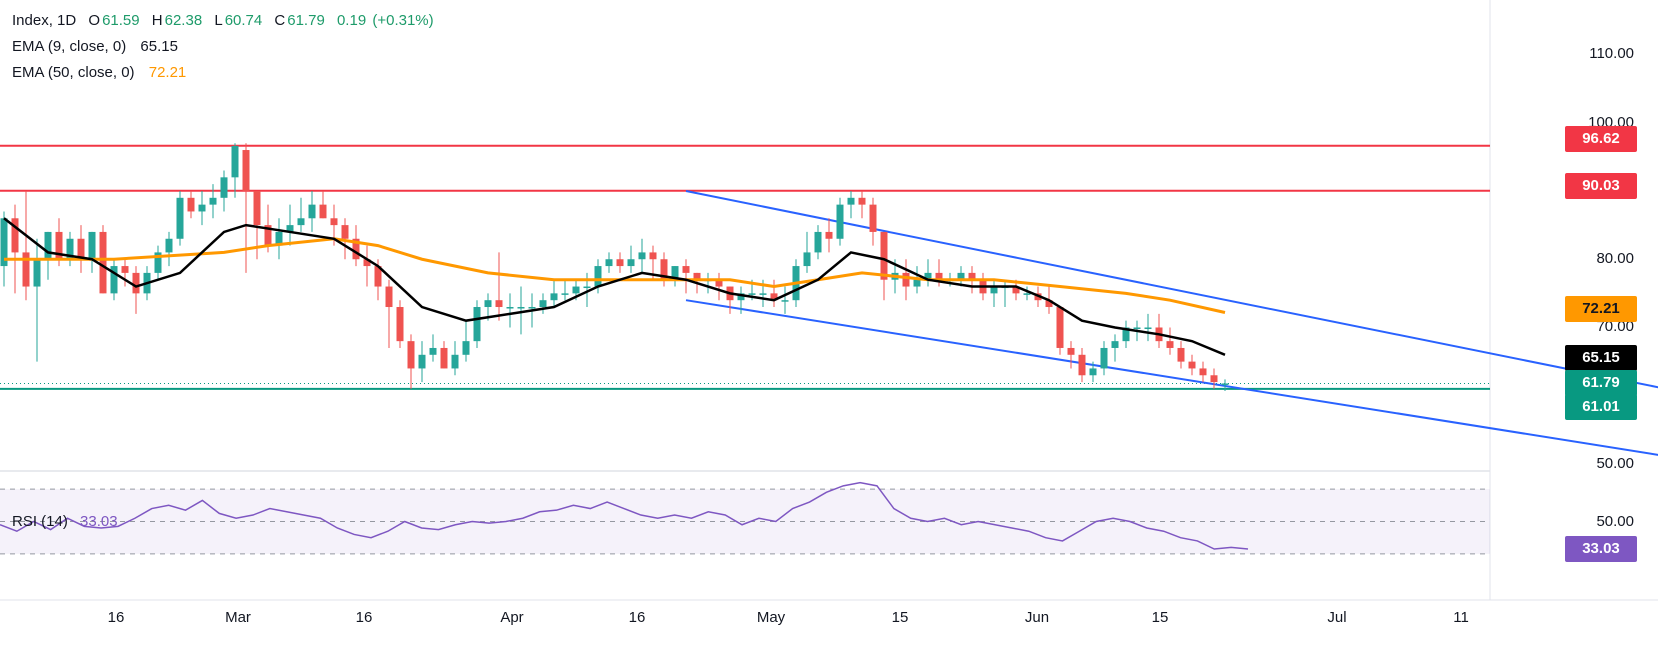 The image size is (1658, 647). Describe the element at coordinates (1611, 54) in the screenshot. I see `price-axis-tick: 110.00` at that location.